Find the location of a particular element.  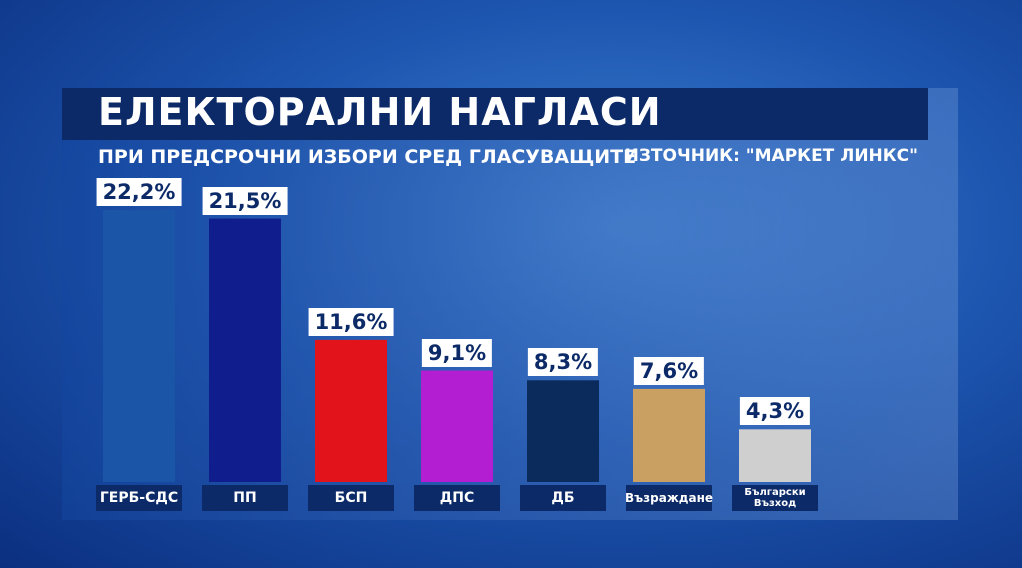

value-label: 21,5% is located at coordinates (245, 200).